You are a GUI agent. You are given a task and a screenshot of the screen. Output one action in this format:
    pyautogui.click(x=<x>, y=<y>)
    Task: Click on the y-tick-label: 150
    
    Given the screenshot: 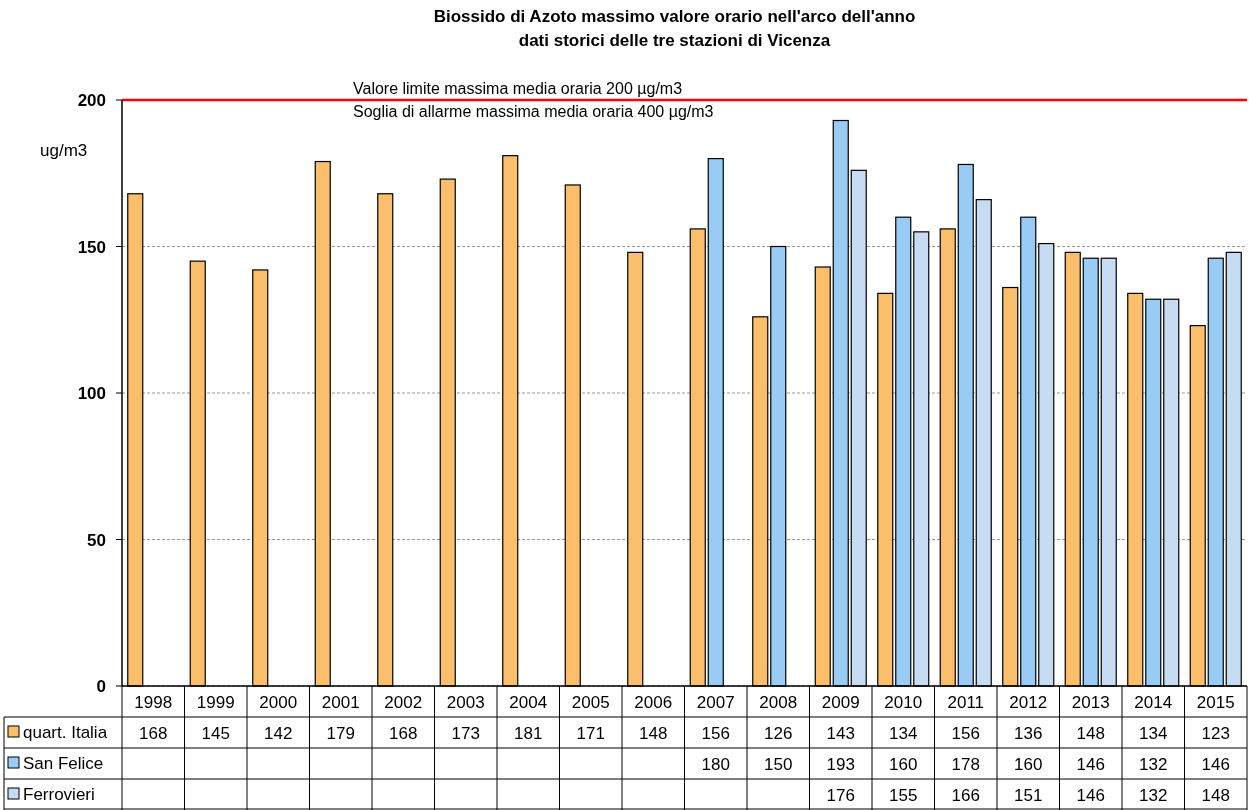 What is the action you would take?
    pyautogui.click(x=91, y=247)
    